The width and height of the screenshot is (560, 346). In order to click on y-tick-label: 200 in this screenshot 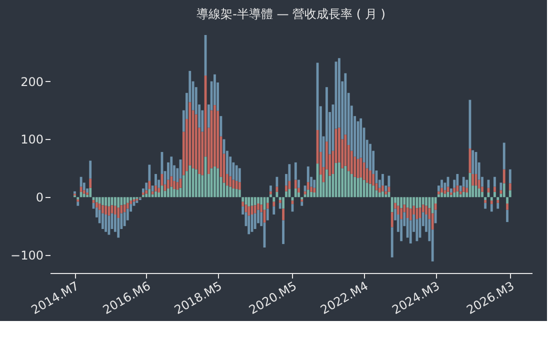, I will do `click(32, 81)`.